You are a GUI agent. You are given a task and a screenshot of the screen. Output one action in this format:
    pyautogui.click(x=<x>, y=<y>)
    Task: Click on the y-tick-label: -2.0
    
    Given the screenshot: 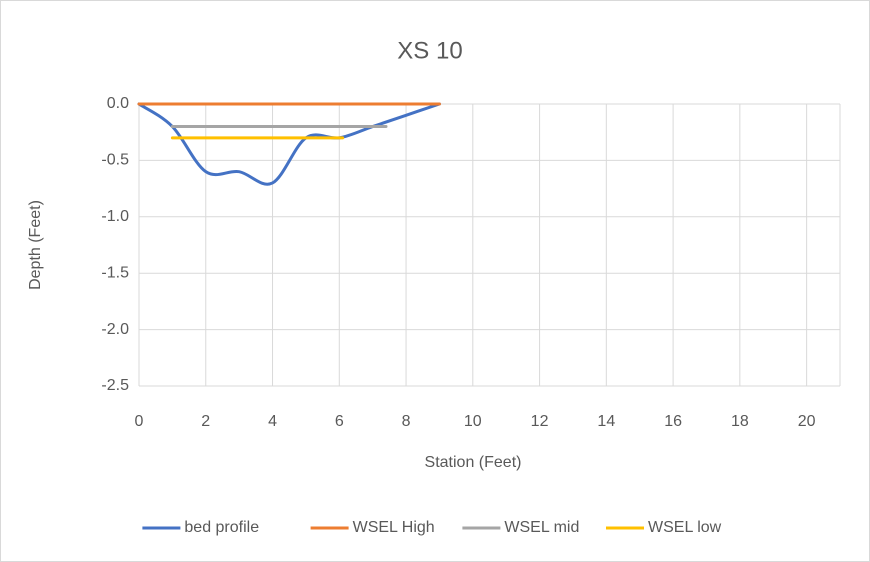 What is the action you would take?
    pyautogui.click(x=115, y=329)
    